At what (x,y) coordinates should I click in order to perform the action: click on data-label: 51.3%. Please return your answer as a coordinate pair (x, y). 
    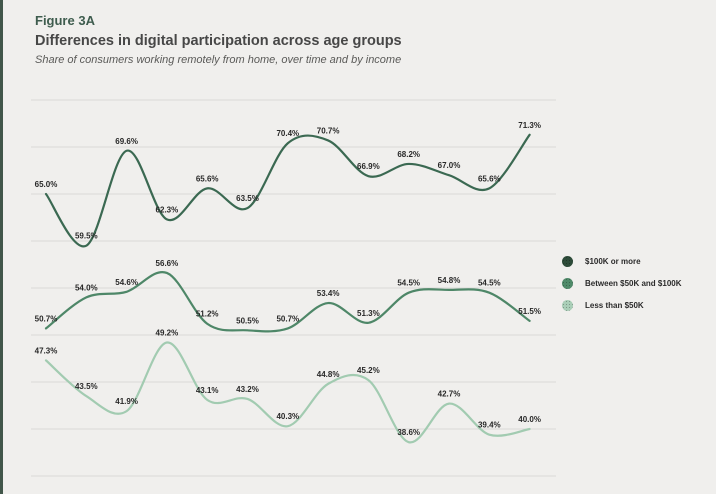
    Looking at the image, I should click on (368, 313).